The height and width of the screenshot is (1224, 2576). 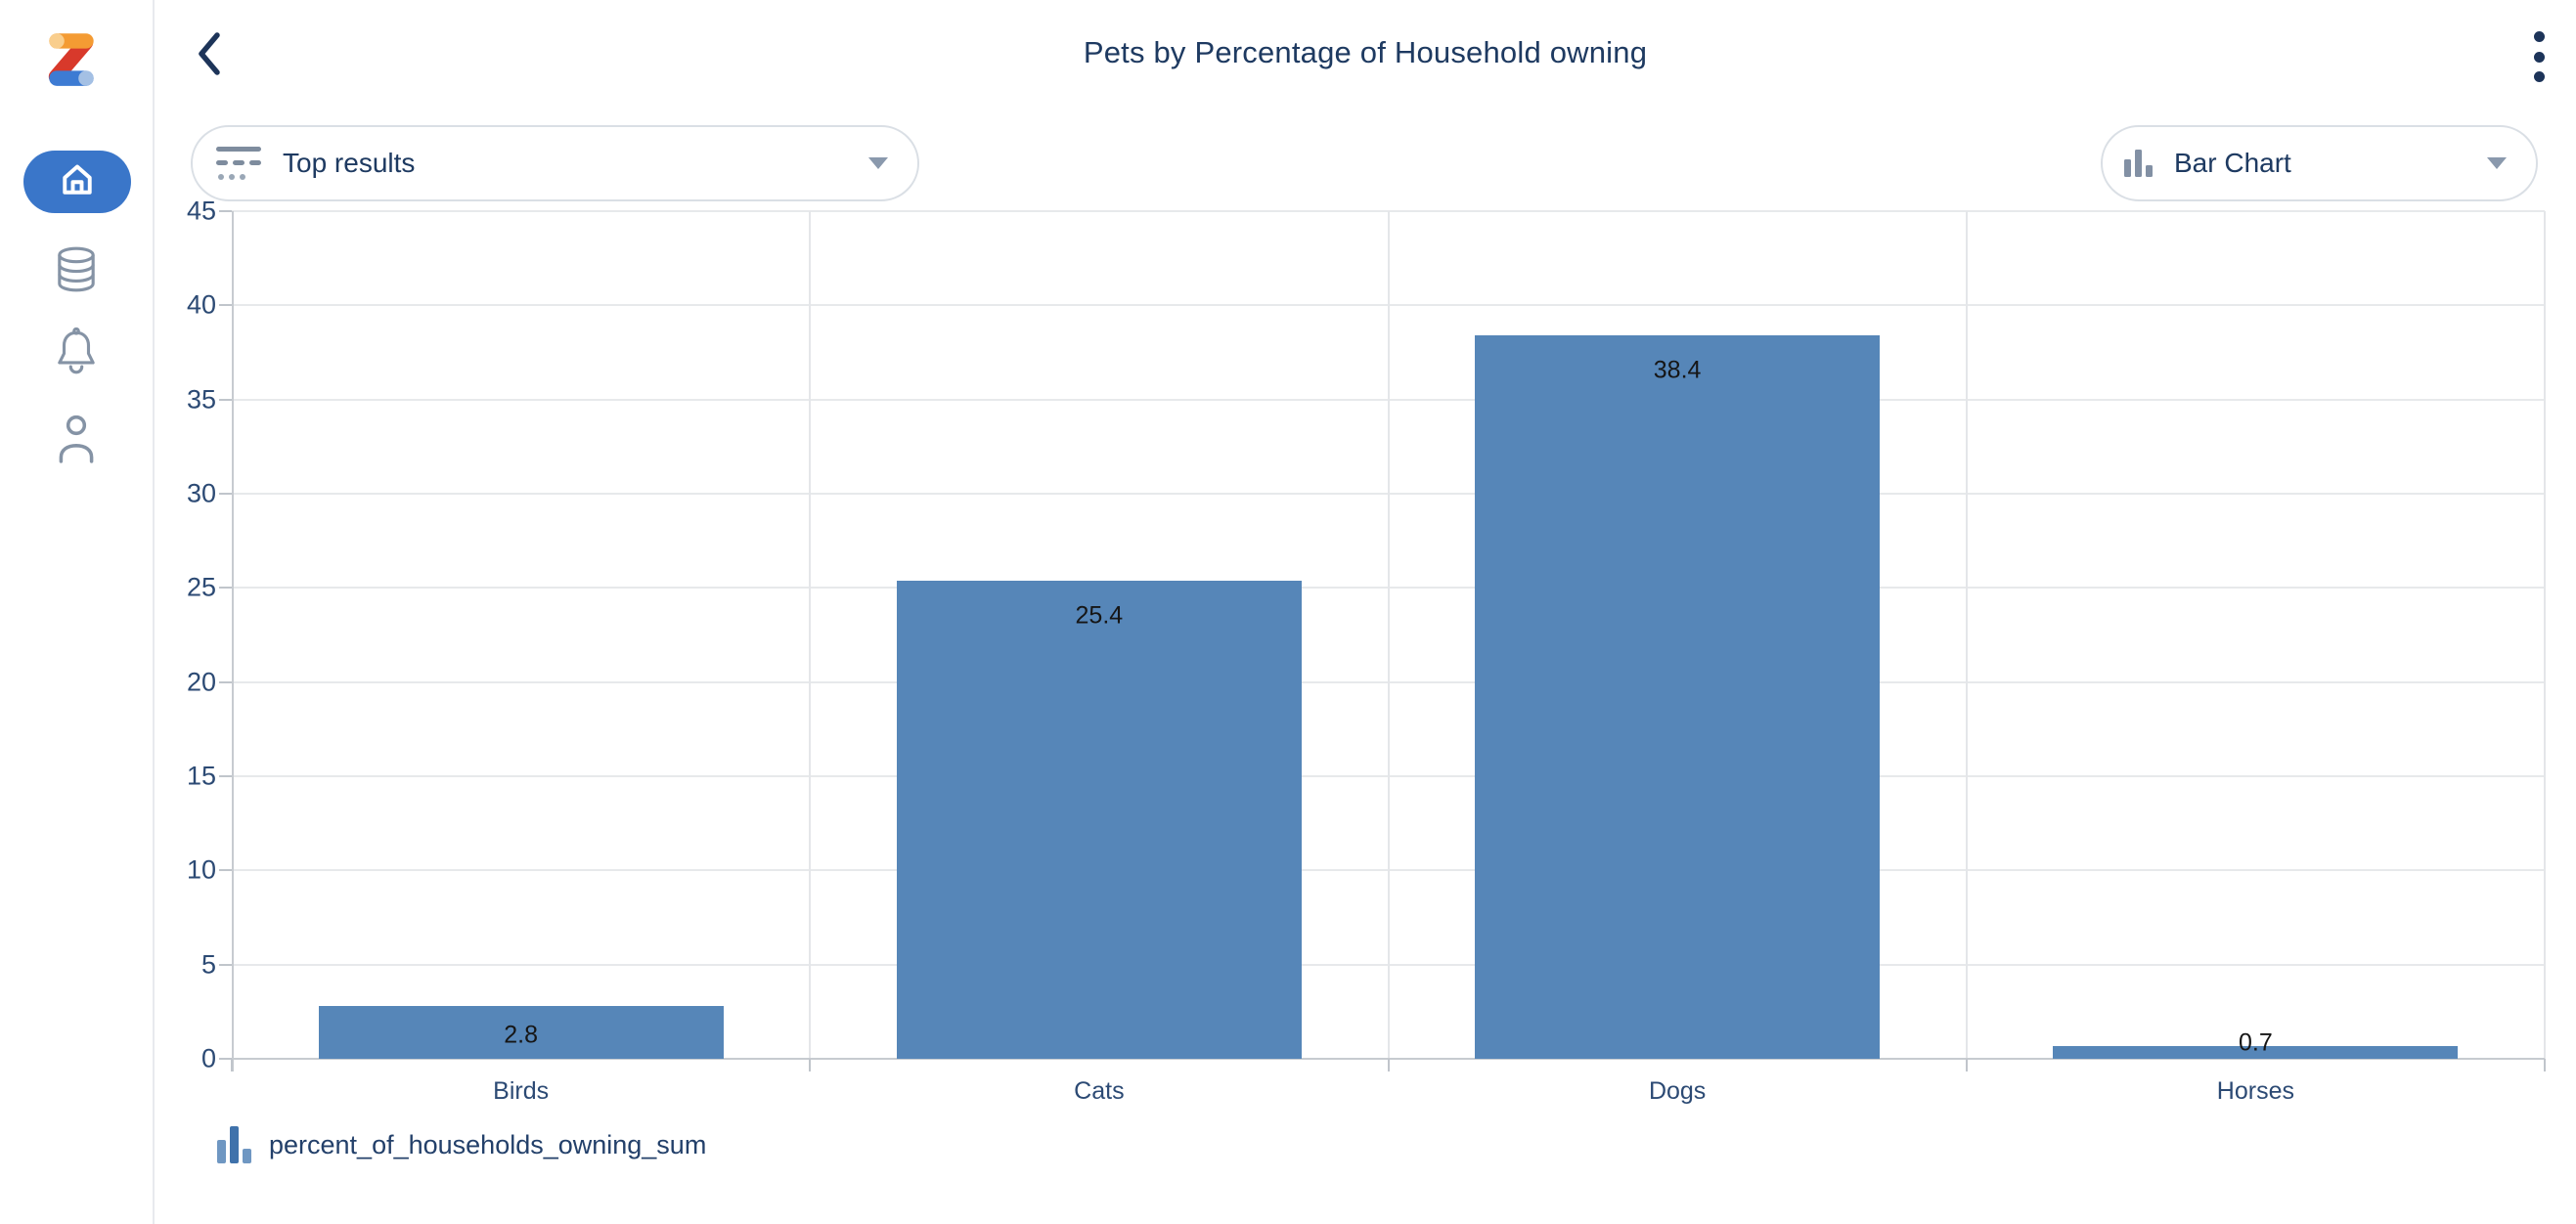 I want to click on sidebar-item-notifications, so click(x=76, y=353).